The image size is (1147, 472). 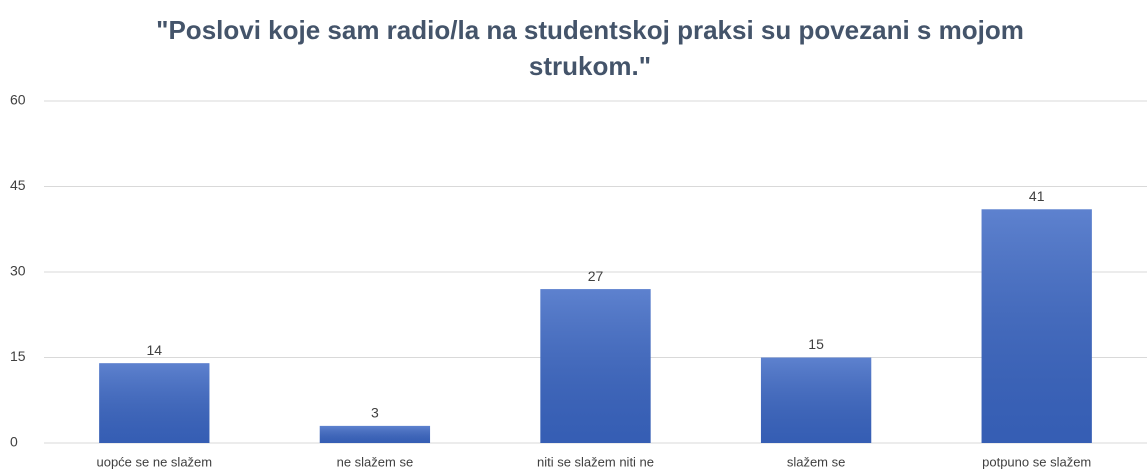 I want to click on value-label: 15, so click(x=816, y=344).